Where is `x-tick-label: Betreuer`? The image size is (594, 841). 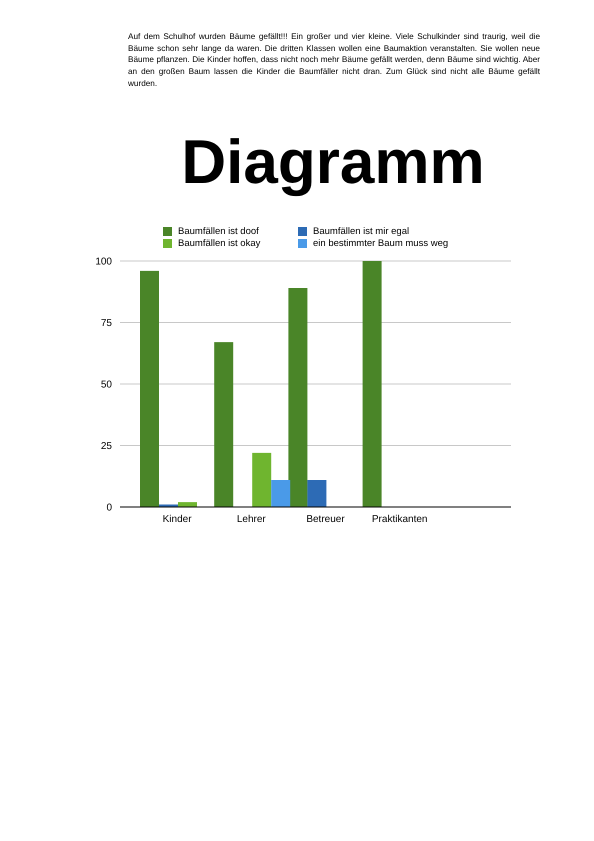
x-tick-label: Betreuer is located at coordinates (326, 520).